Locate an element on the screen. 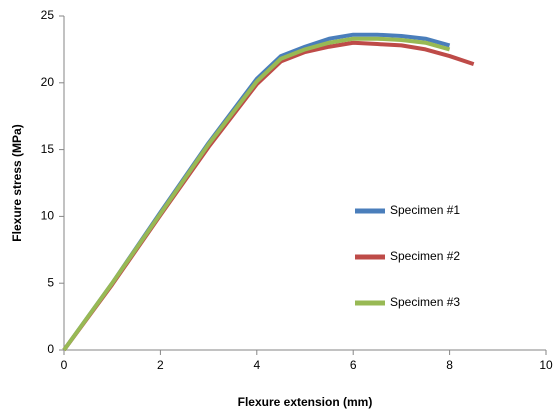 Image resolution: width=557 pixels, height=413 pixels. x-tick-label: 0 is located at coordinates (64, 365).